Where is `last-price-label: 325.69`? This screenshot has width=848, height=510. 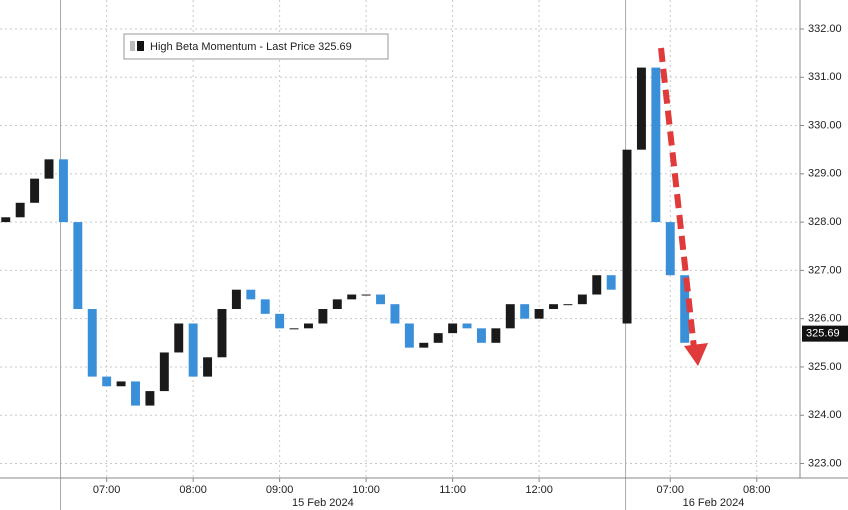
last-price-label: 325.69 is located at coordinates (823, 334).